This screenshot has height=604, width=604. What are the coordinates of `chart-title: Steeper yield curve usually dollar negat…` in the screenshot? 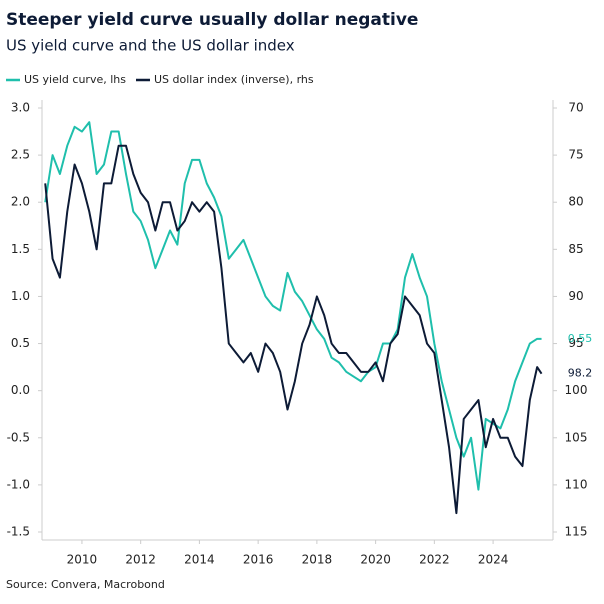 It's located at (212, 20).